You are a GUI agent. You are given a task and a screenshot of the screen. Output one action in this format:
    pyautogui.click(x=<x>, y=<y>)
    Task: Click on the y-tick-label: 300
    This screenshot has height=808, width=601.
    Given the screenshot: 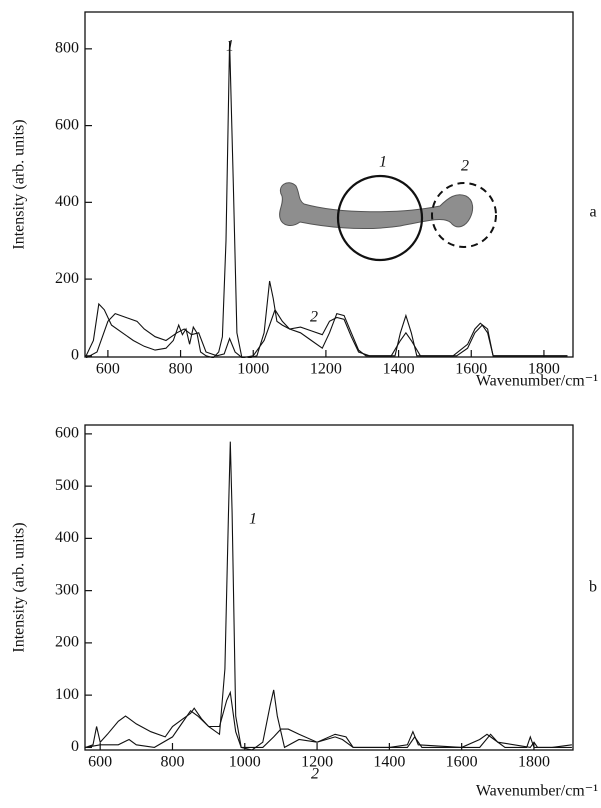 What is the action you would take?
    pyautogui.click(x=67, y=589)
    